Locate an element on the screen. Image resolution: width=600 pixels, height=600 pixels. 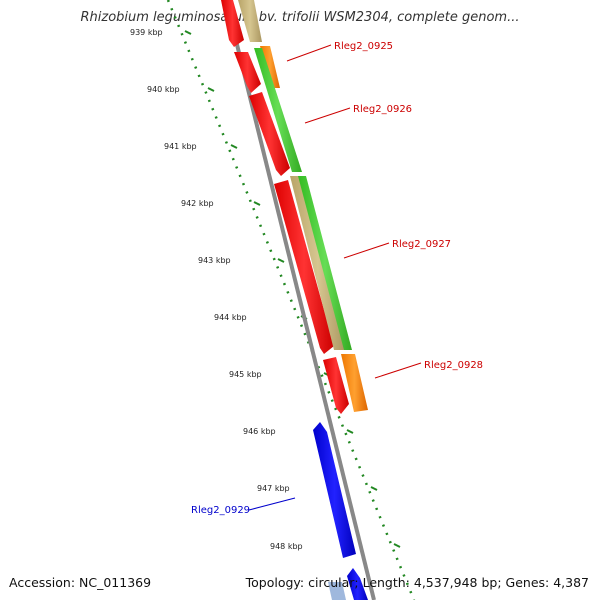
gene-label-rleg2-0928: Rleg2_0928 is located at coordinates (453, 365).